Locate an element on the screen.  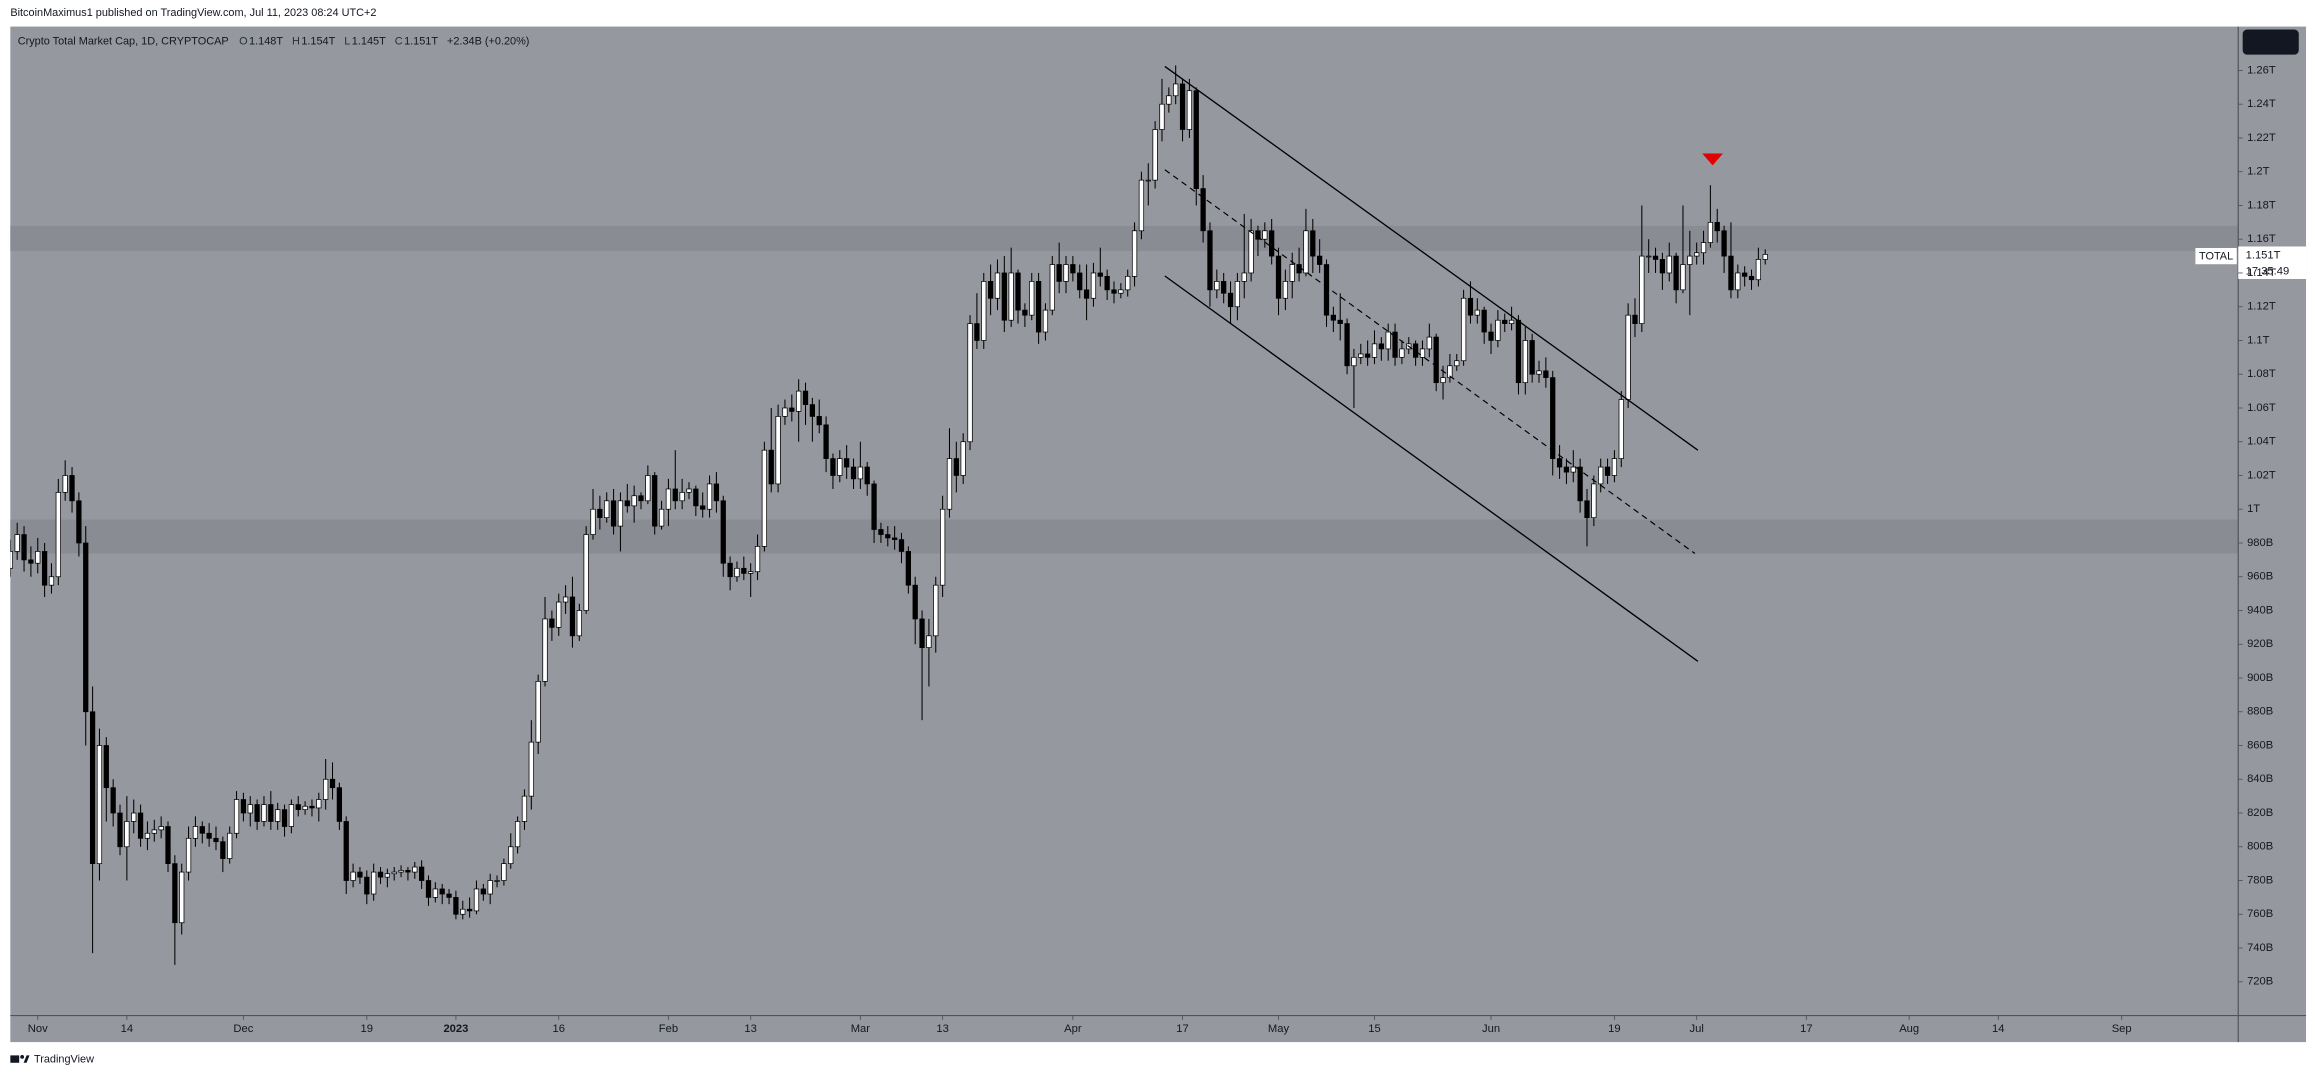
y-tick-label: 720B is located at coordinates (2260, 982).